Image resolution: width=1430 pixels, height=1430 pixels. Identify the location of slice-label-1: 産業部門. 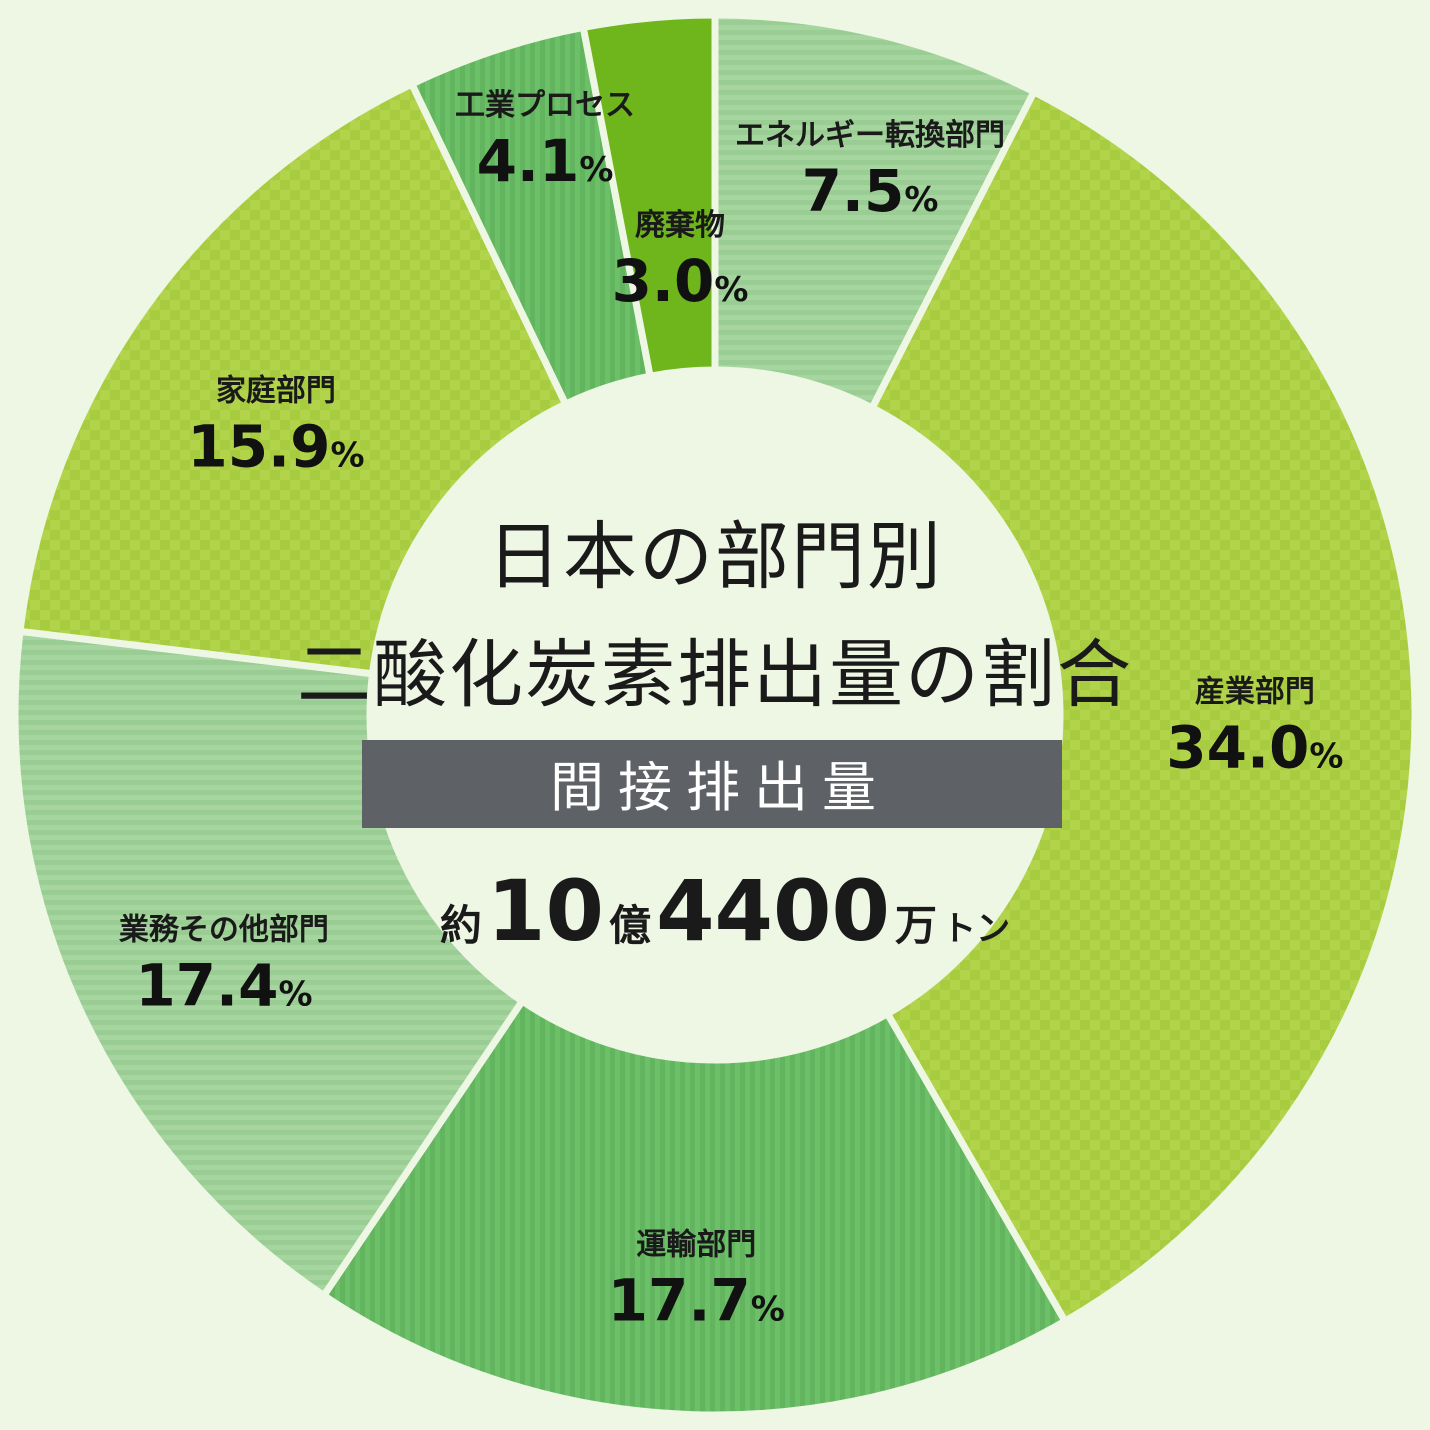
(1255, 691).